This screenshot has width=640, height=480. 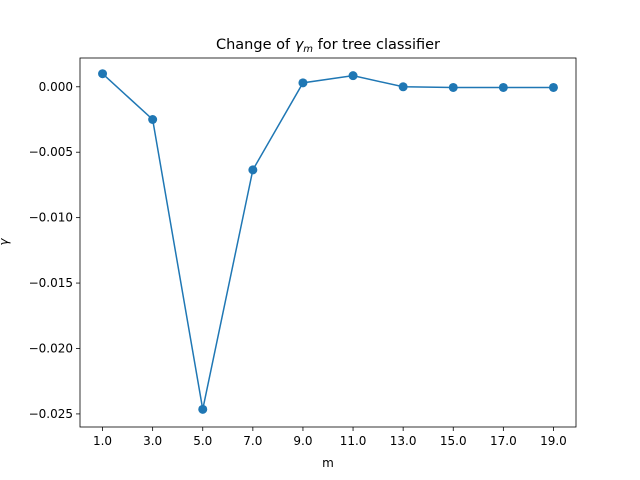 I want to click on x-tick-label-7: 15.0, so click(x=453, y=441).